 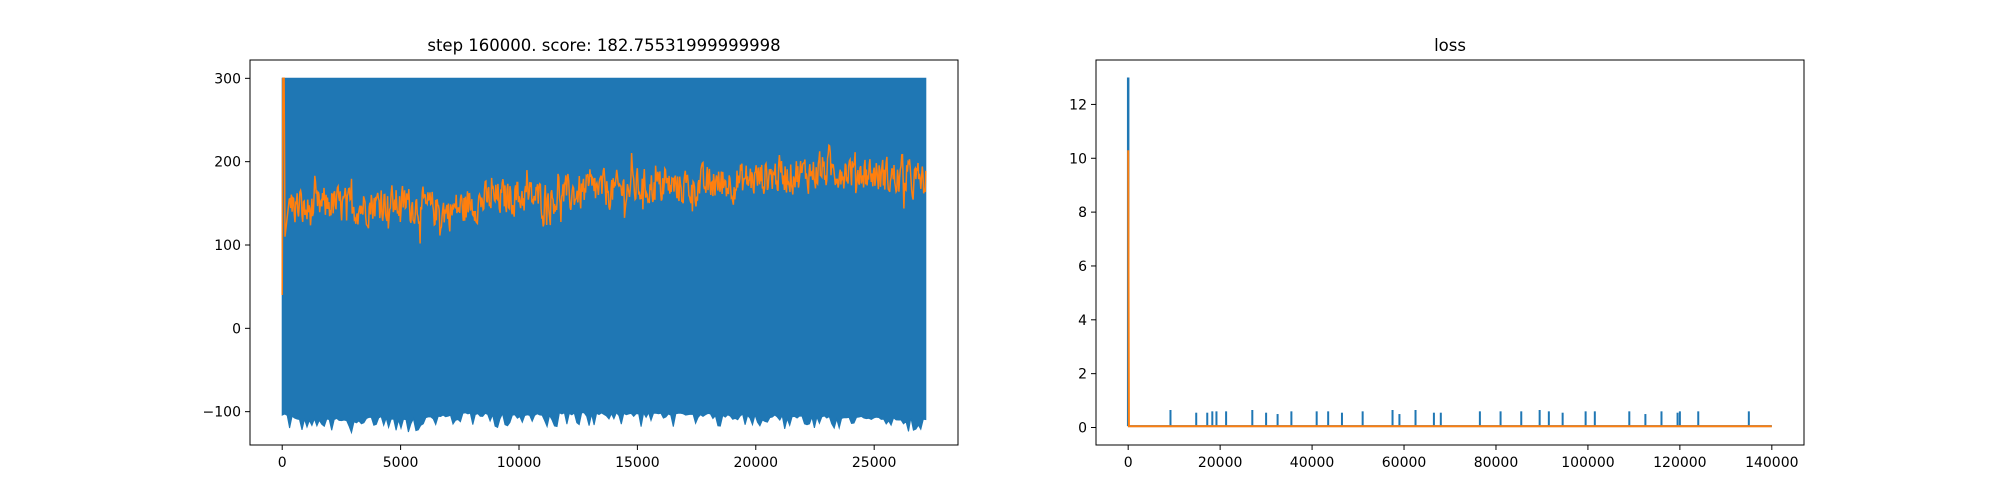 What do you see at coordinates (1220, 463) in the screenshot?
I see `loss-x-tick-label: 20000` at bounding box center [1220, 463].